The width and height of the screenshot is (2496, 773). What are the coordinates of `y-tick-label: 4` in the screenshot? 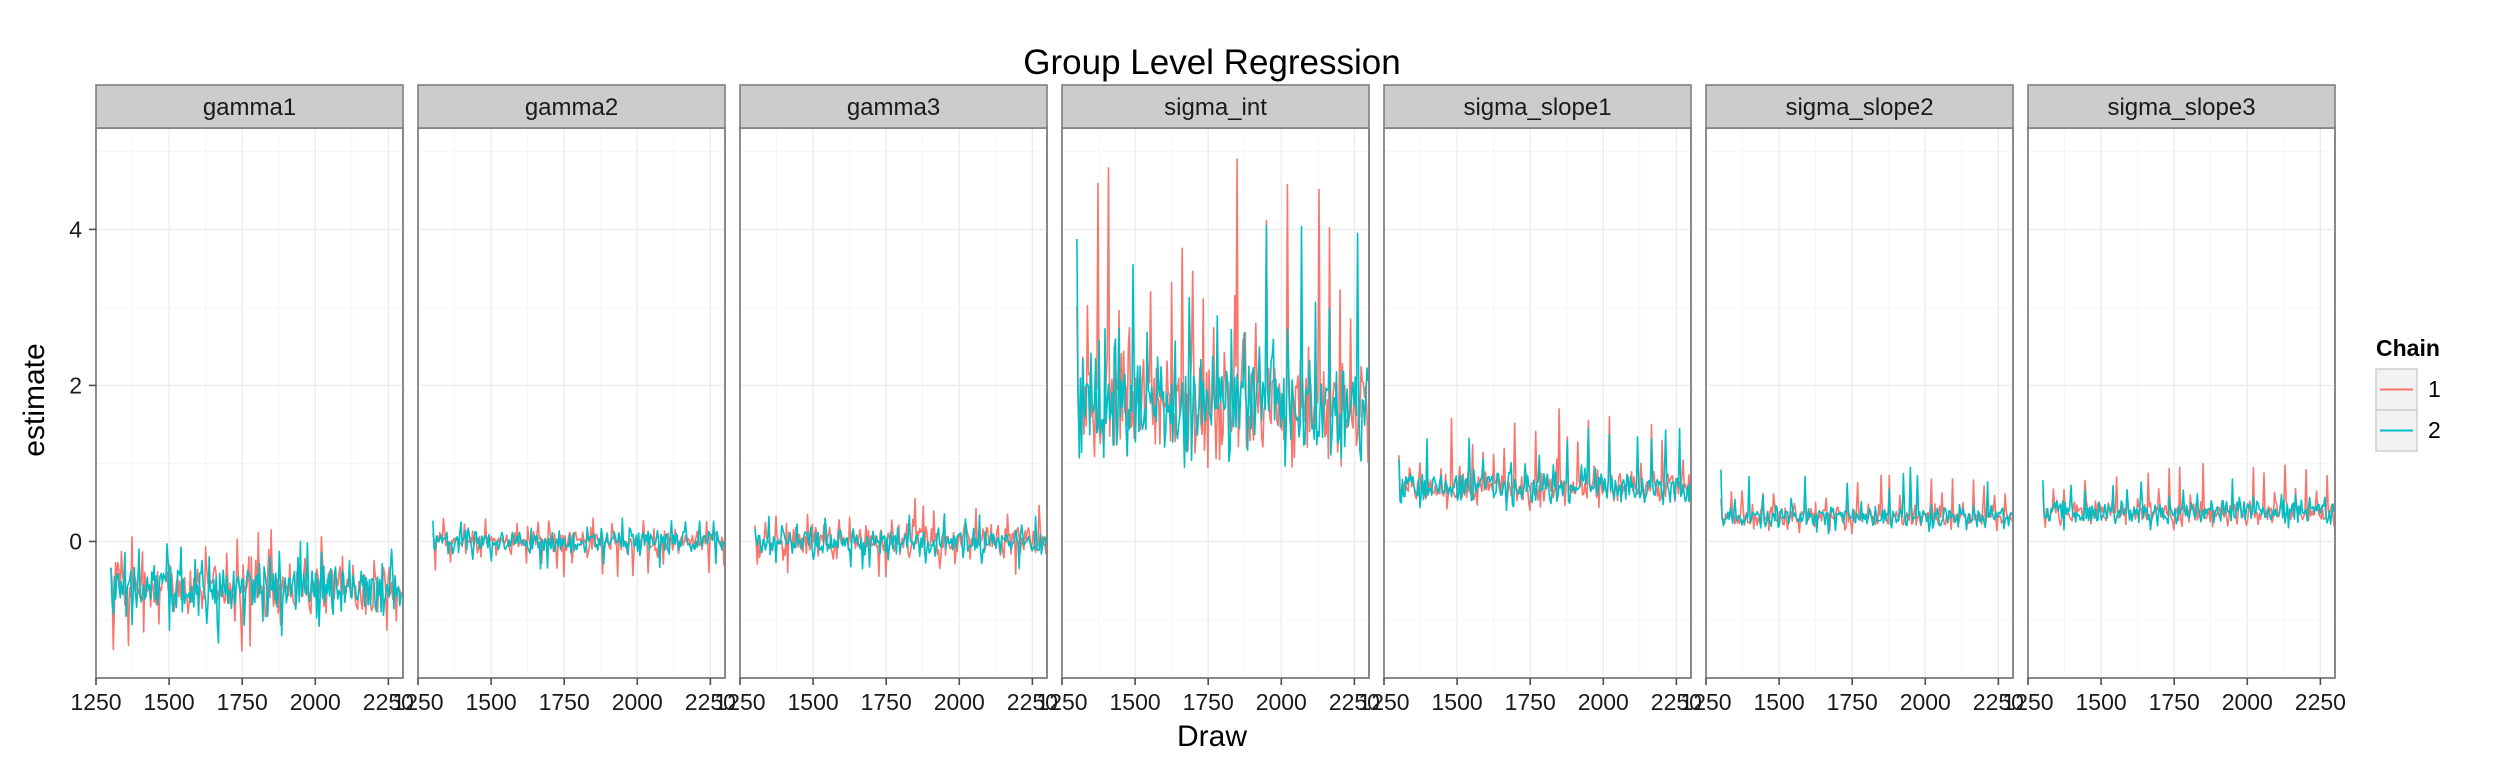 It's located at (75, 229).